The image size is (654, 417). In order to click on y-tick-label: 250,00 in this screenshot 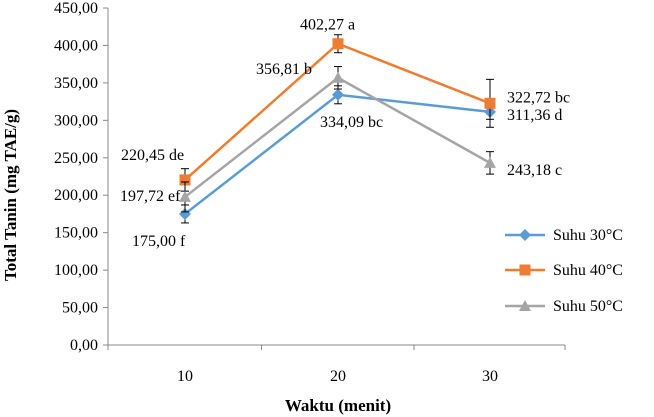, I will do `click(76, 158)`.